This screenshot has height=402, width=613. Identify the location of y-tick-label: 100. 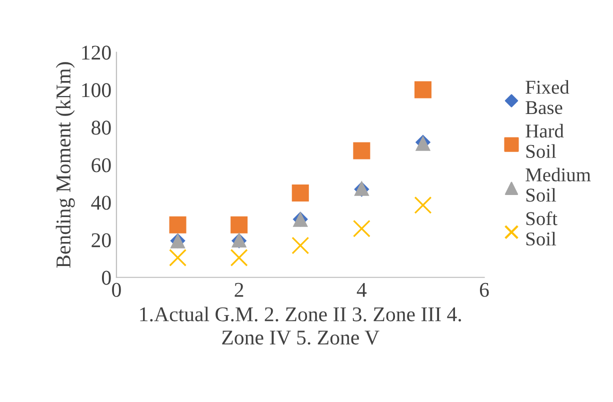
(96, 90).